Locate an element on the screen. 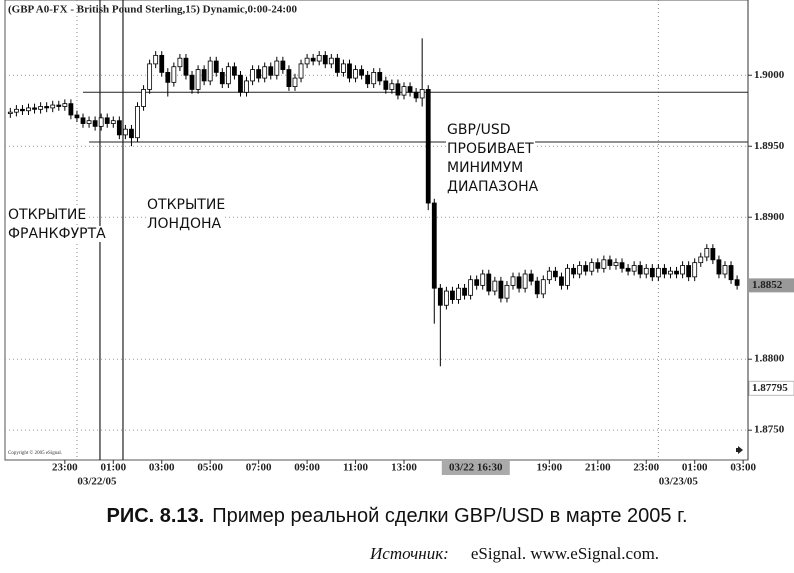 This screenshot has width=794, height=573. y-tick-label: 1.8900 is located at coordinates (769, 217).